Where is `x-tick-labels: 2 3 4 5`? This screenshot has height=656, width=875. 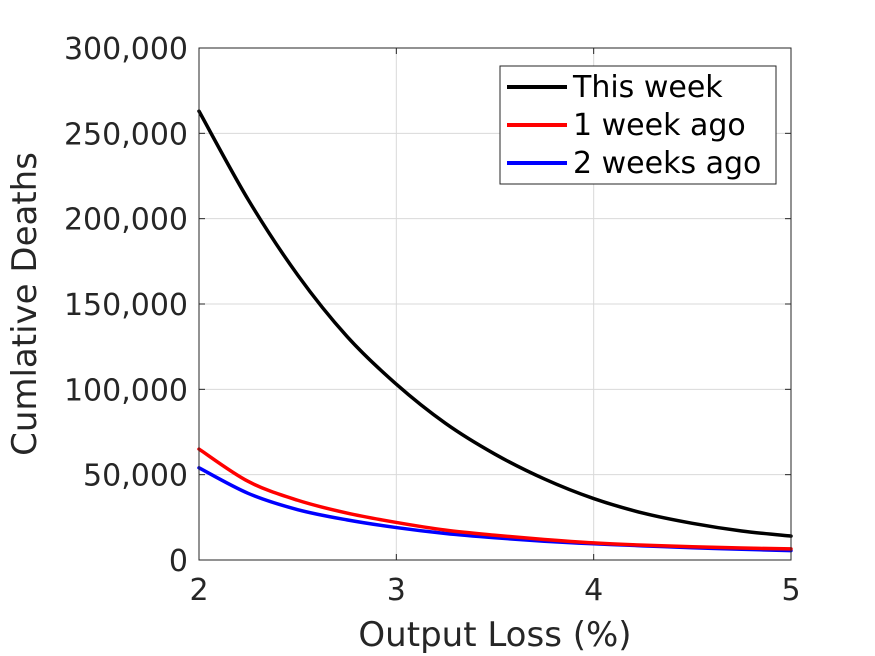 x-tick-labels: 2 3 4 5 is located at coordinates (494, 590).